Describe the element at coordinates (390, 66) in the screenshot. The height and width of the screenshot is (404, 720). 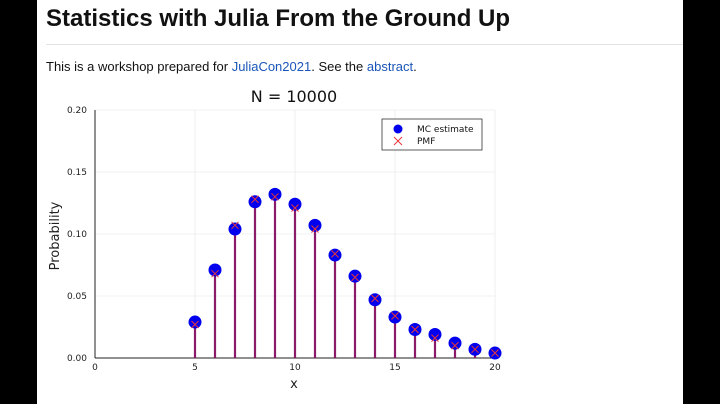
I see `abstract-link: abstract` at that location.